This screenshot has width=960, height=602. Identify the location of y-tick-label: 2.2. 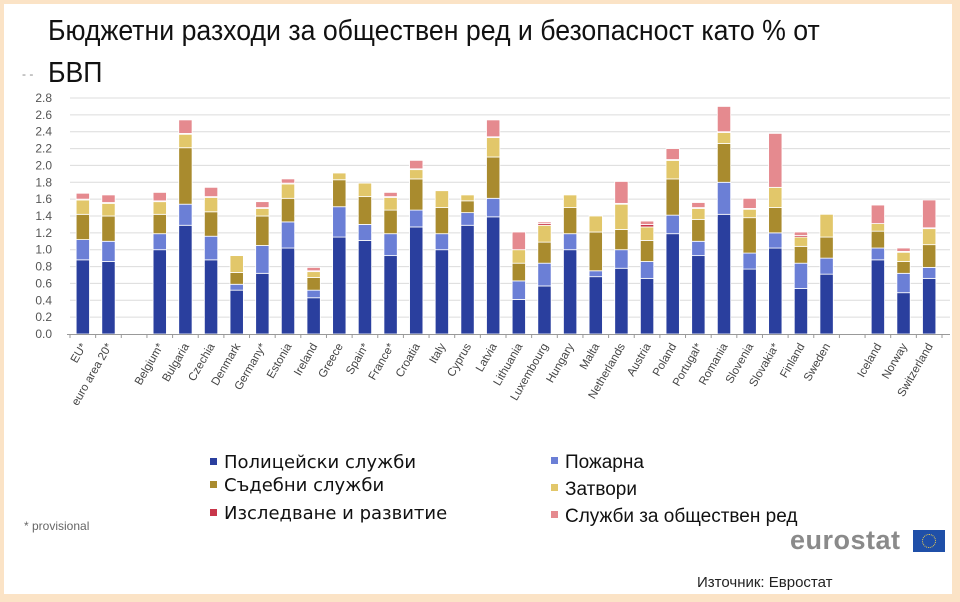
(43, 149).